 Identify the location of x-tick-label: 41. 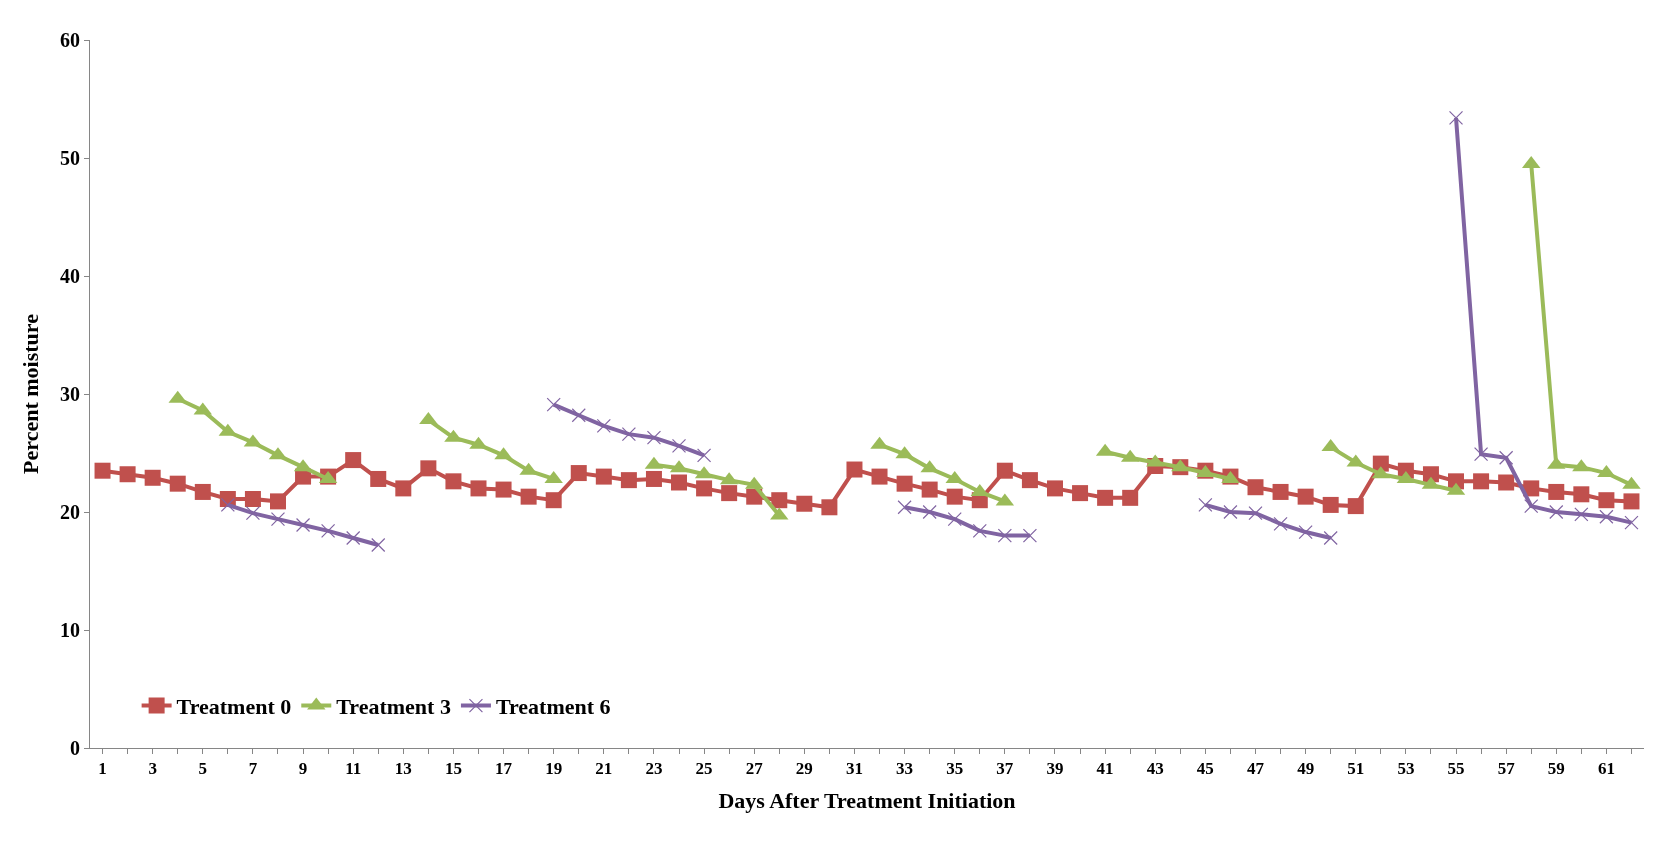
(1105, 769).